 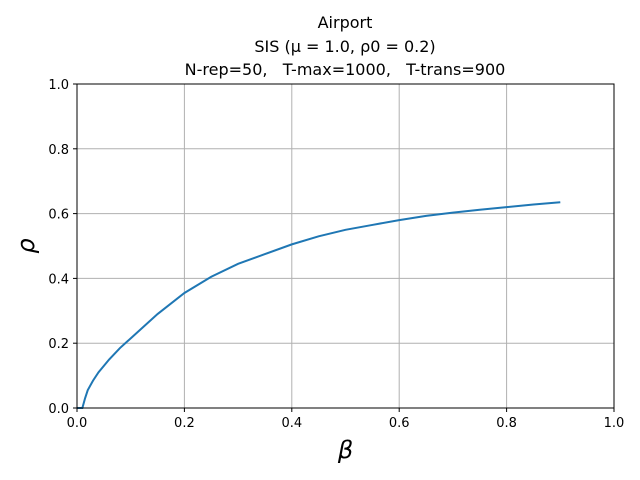 I want to click on y-tick-label: 0.8, so click(x=58, y=150).